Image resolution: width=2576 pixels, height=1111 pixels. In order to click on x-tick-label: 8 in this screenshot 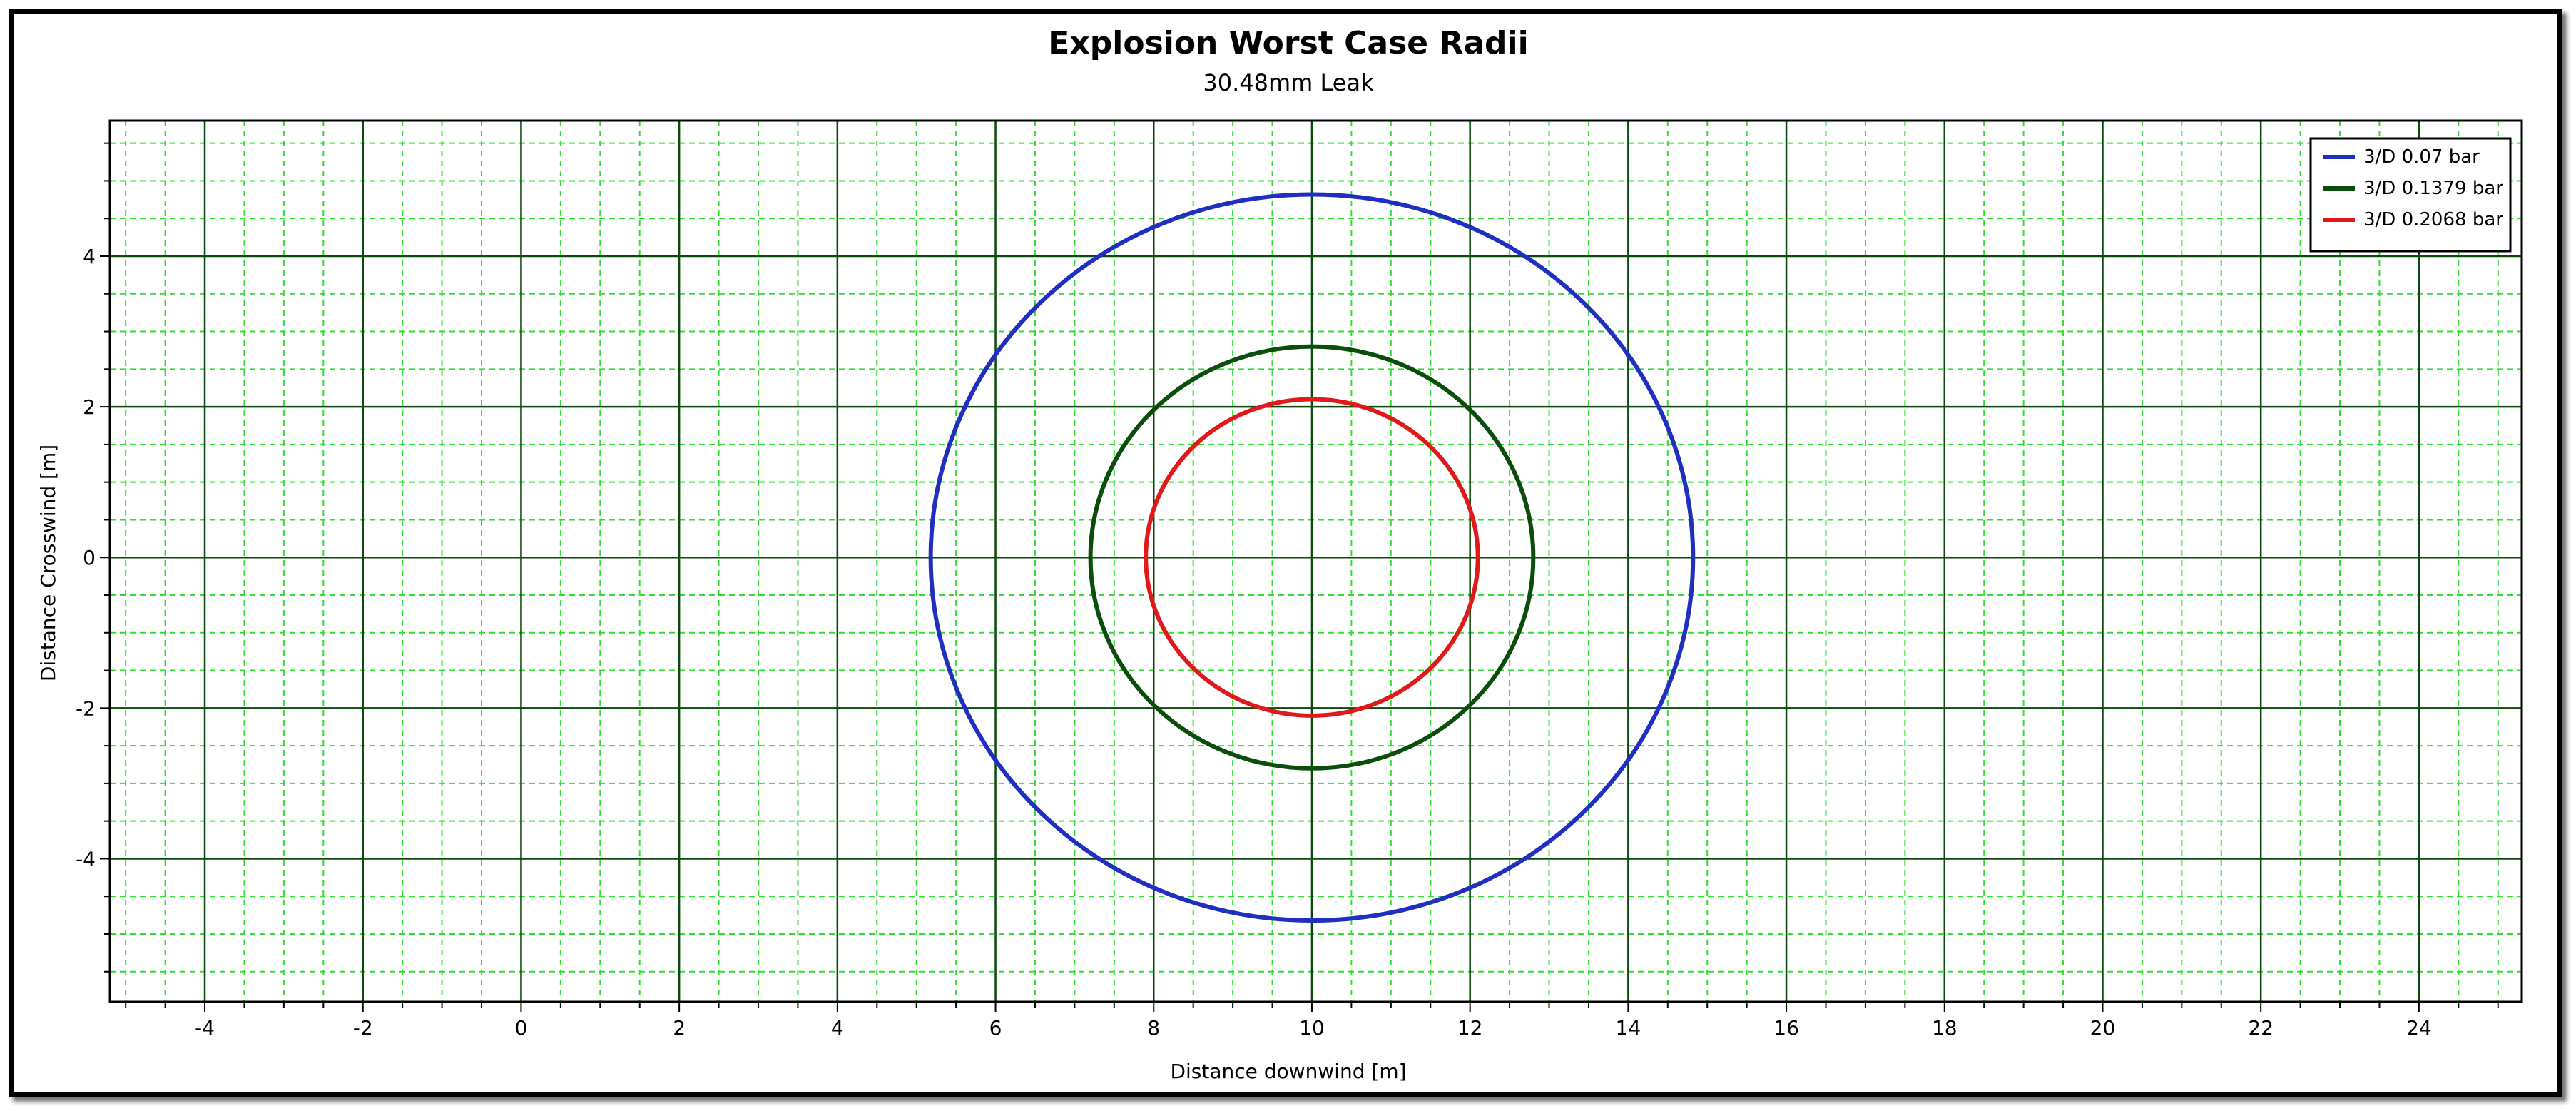, I will do `click(1153, 1028)`.